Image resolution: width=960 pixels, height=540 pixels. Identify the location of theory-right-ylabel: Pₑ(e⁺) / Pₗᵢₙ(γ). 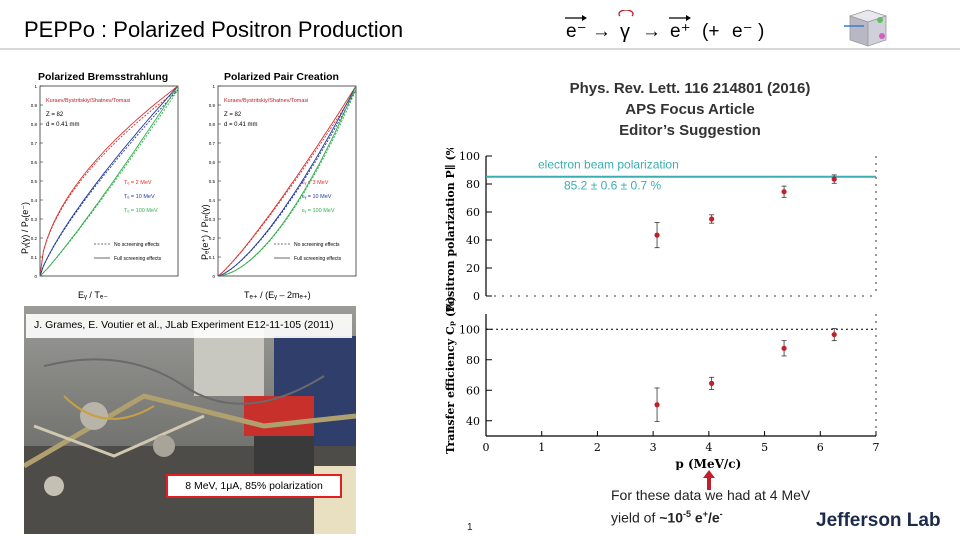
(205, 232).